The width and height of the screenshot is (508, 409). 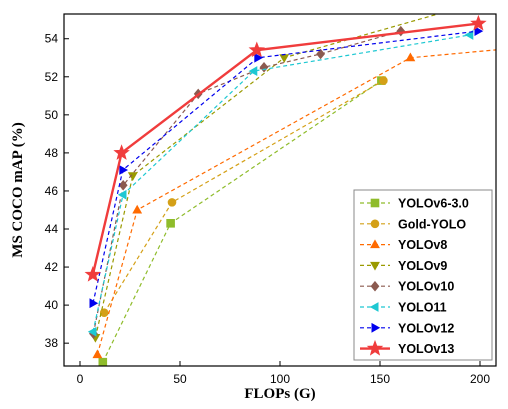 I want to click on legend-label: YOLOv10, so click(x=426, y=287).